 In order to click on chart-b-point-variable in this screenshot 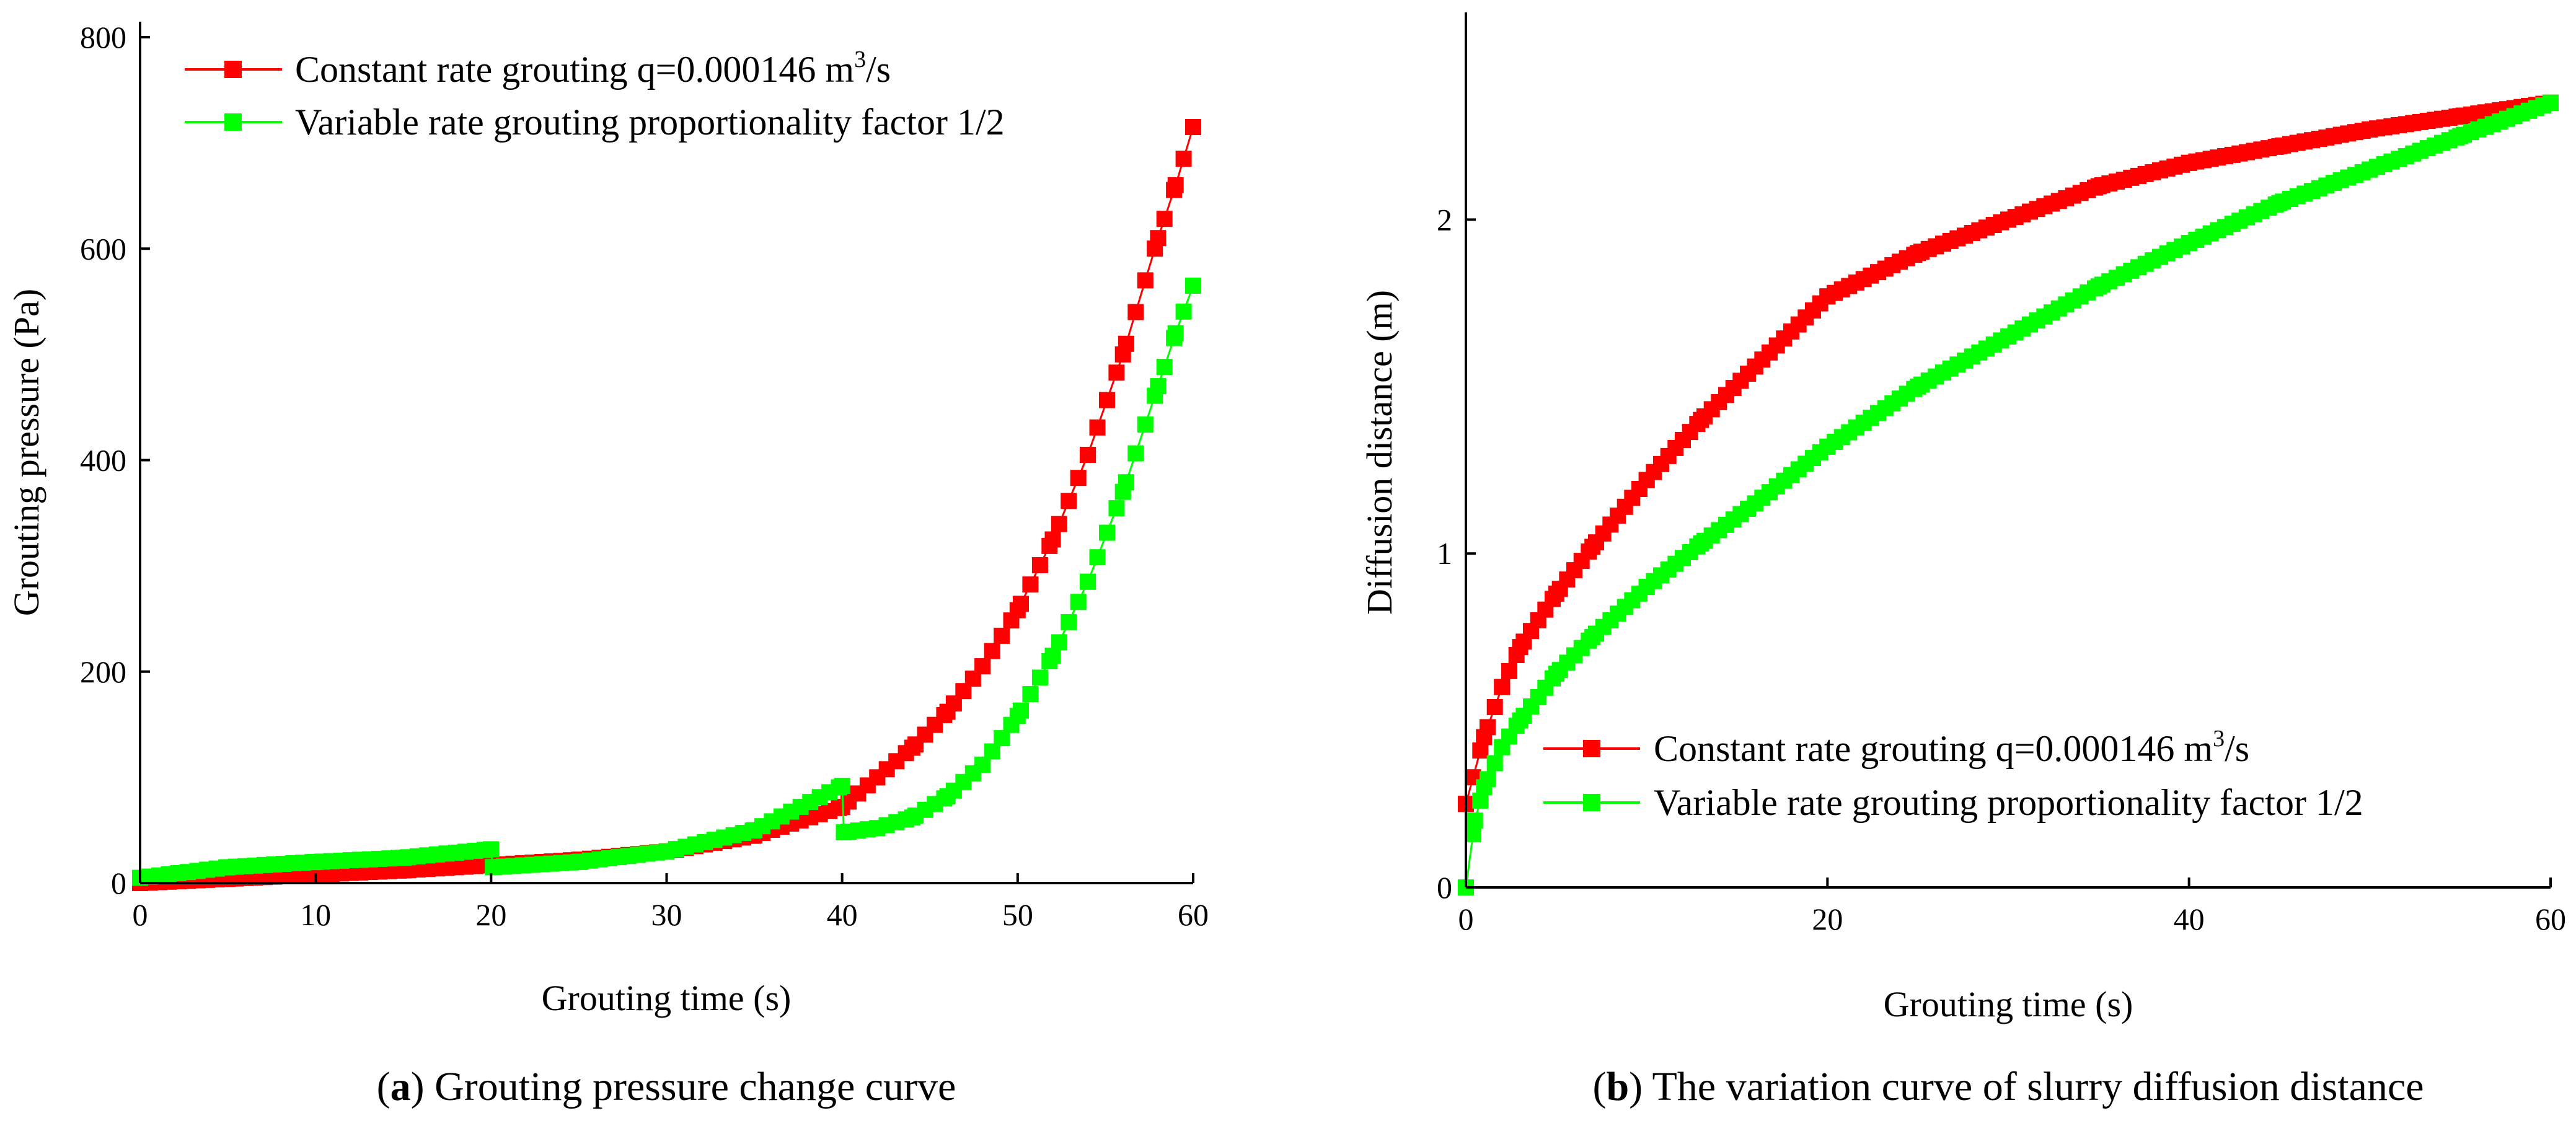, I will do `click(1494, 763)`.